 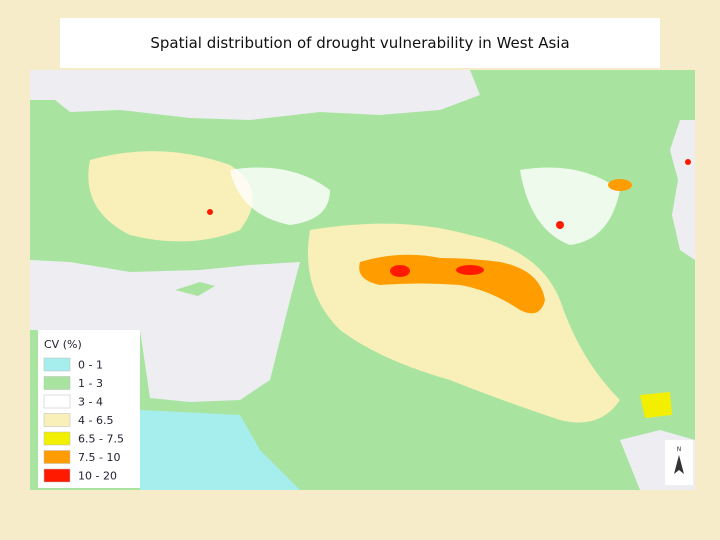 What do you see at coordinates (63, 344) in the screenshot?
I see `legend-title: CV (%)` at bounding box center [63, 344].